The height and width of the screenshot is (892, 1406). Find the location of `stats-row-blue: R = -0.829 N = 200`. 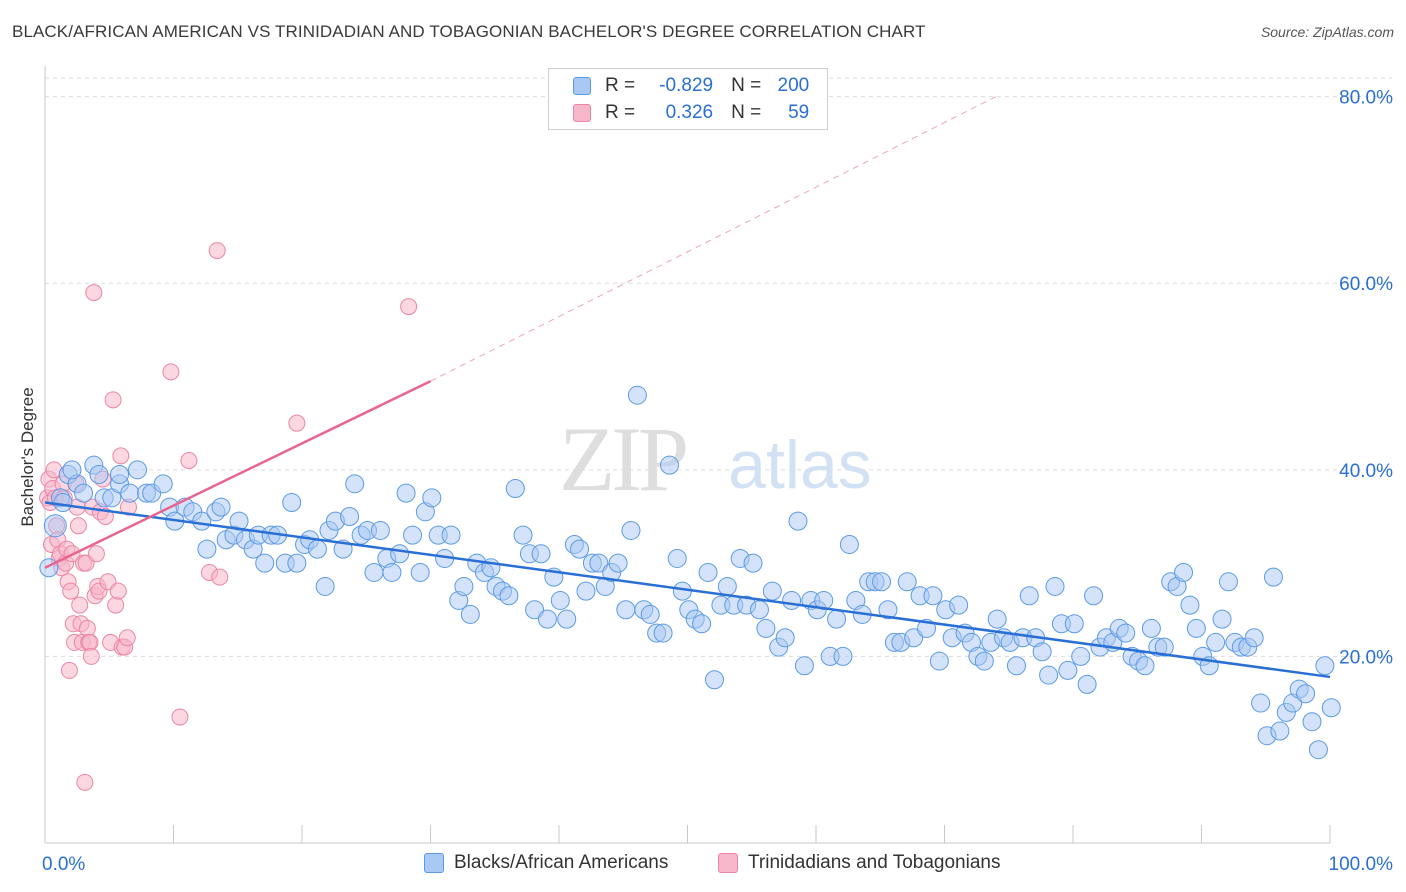

stats-row-blue: R = -0.829 N = 200 is located at coordinates (691, 86).